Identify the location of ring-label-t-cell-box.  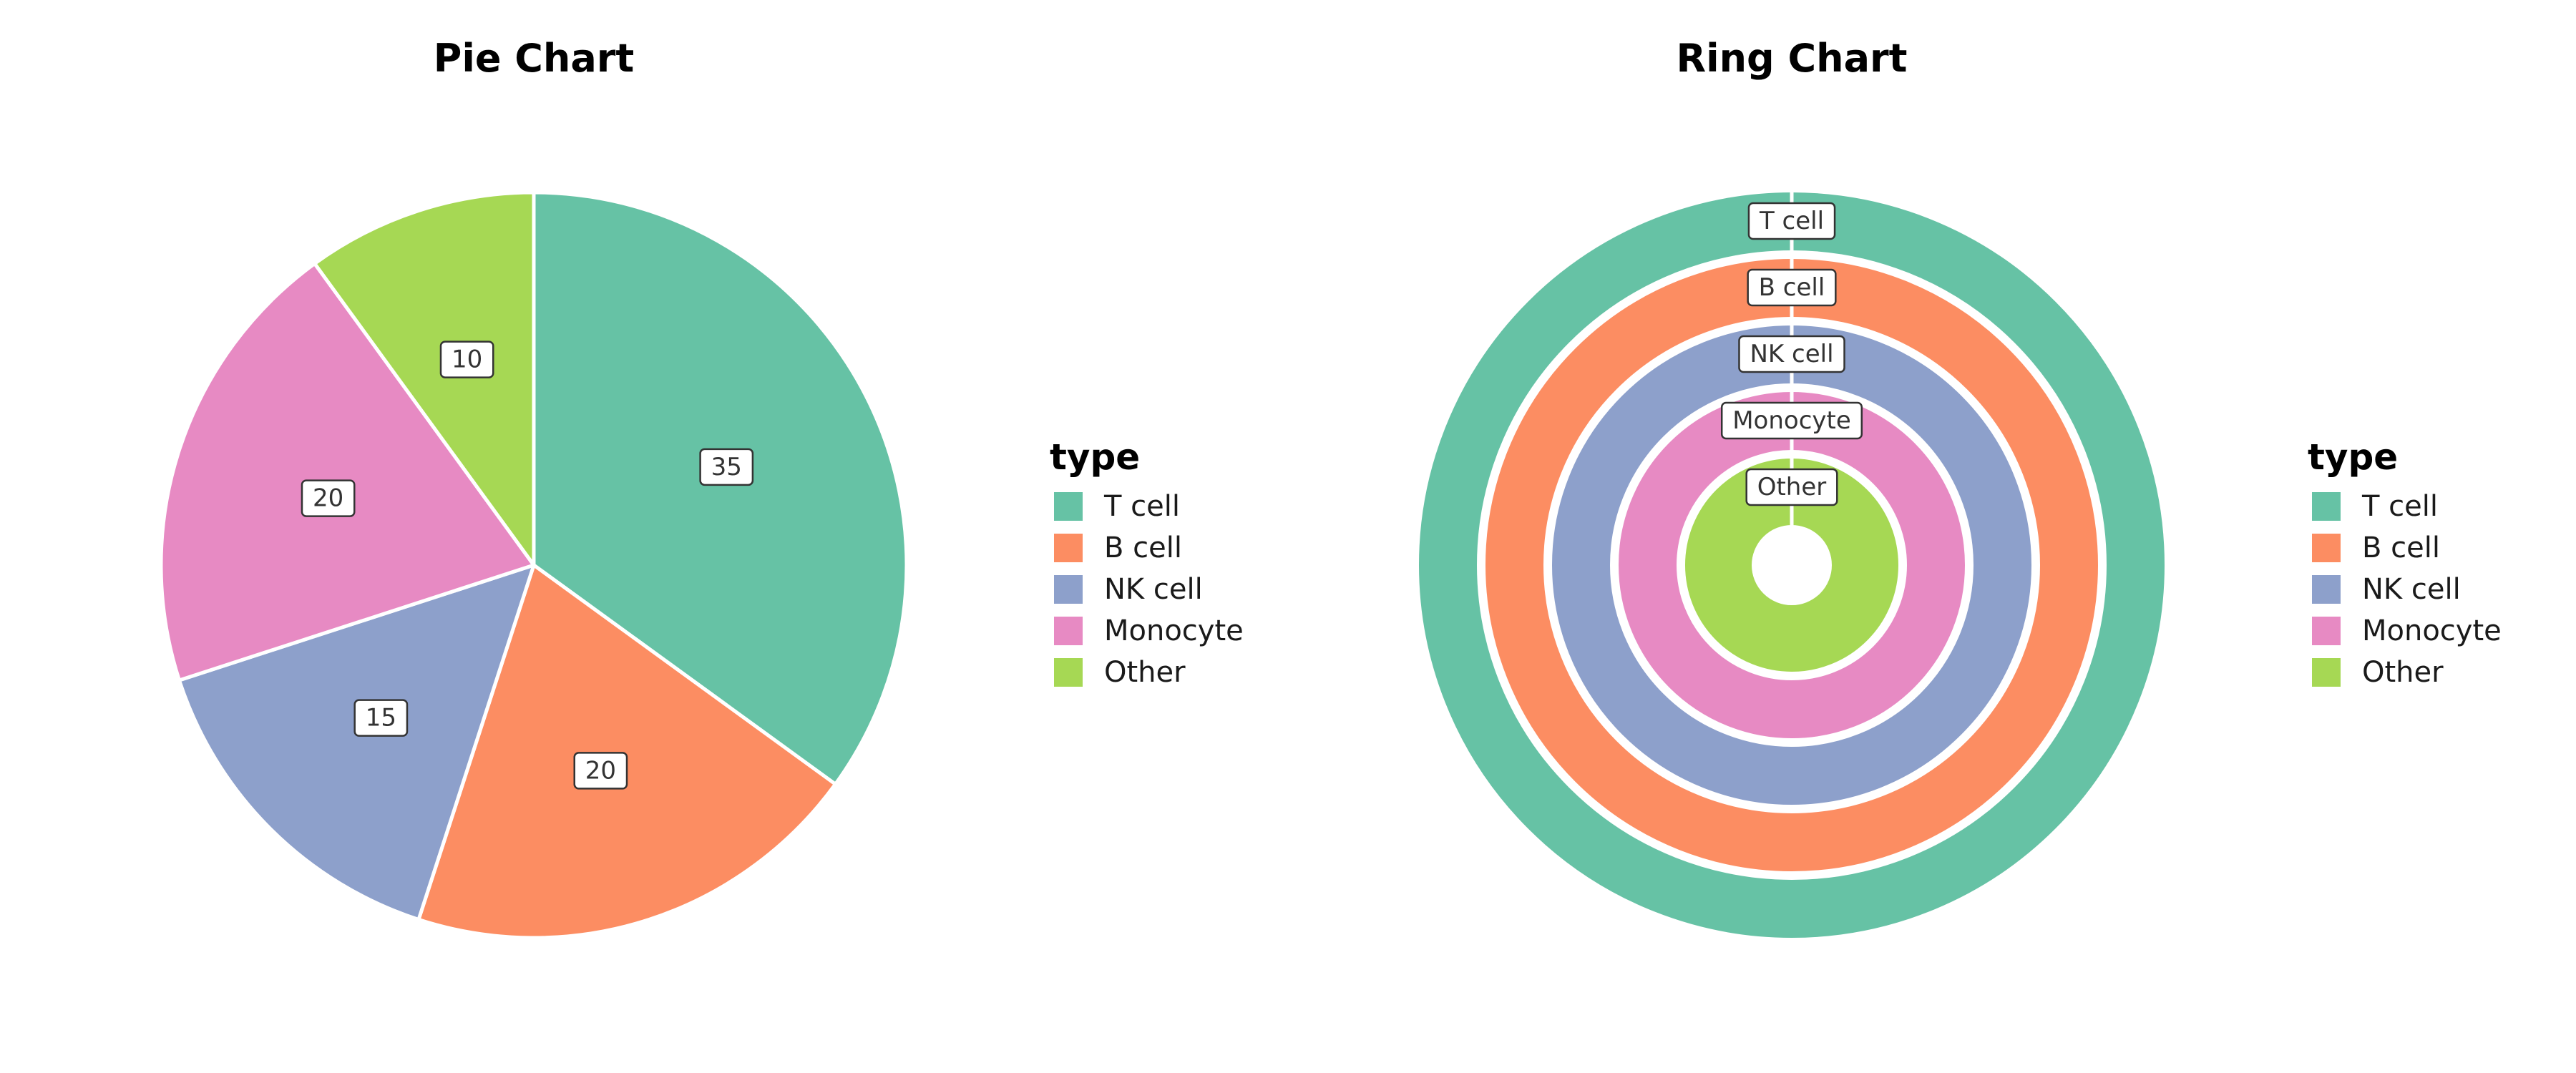
(1791, 221).